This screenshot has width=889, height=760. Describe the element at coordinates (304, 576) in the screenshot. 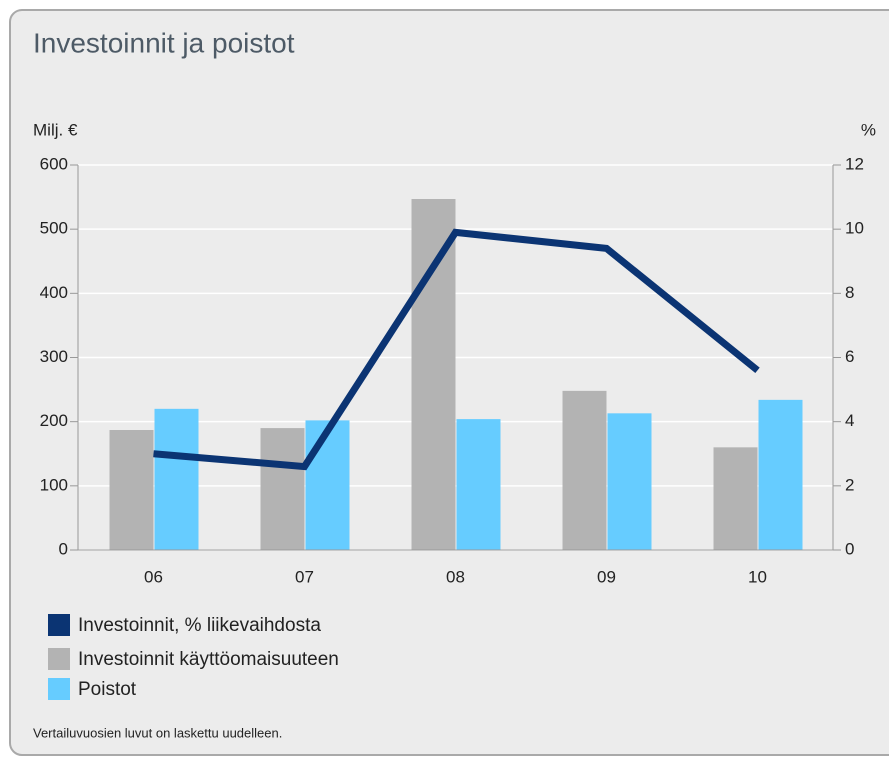

I see `x-tick-label: 07` at that location.